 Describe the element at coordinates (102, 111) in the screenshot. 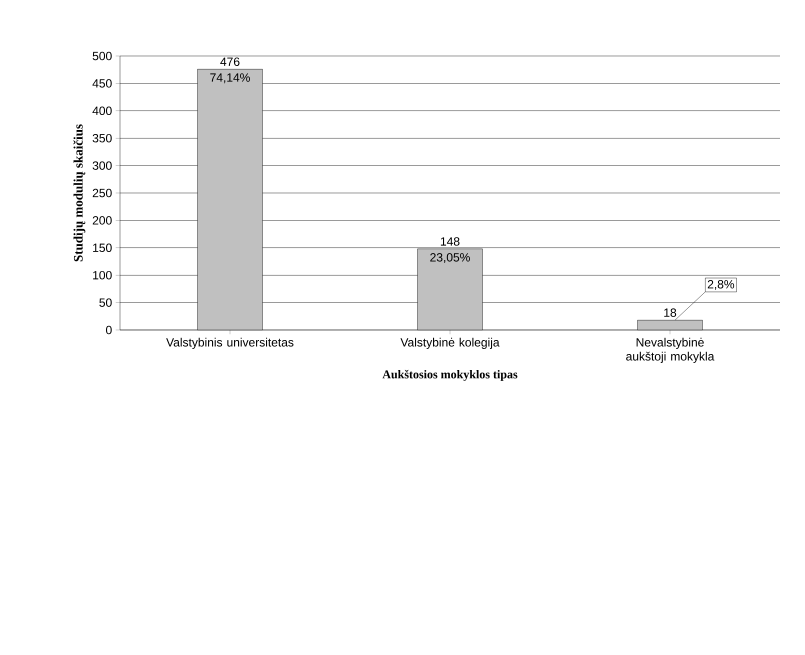

I see `y-tick-label: 400` at that location.